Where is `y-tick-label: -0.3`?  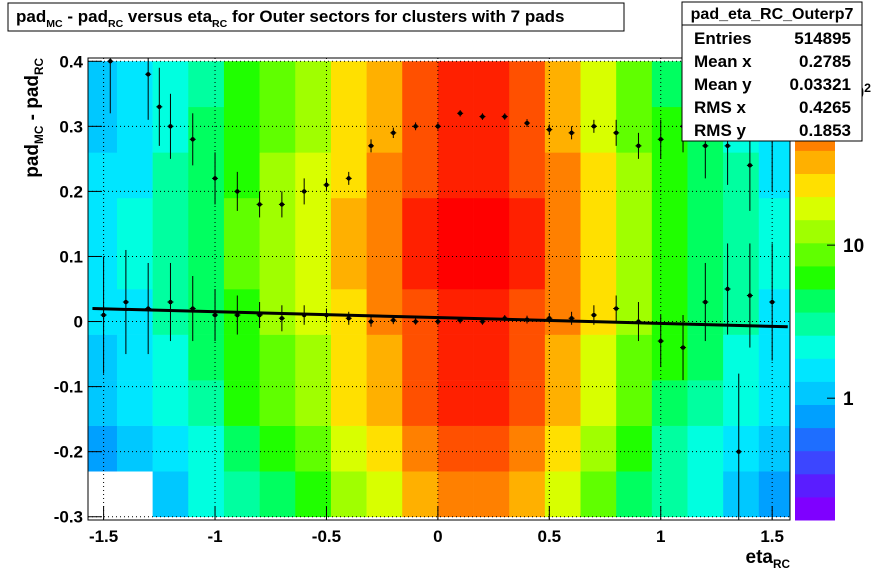 y-tick-label: -0.3 is located at coordinates (68, 517).